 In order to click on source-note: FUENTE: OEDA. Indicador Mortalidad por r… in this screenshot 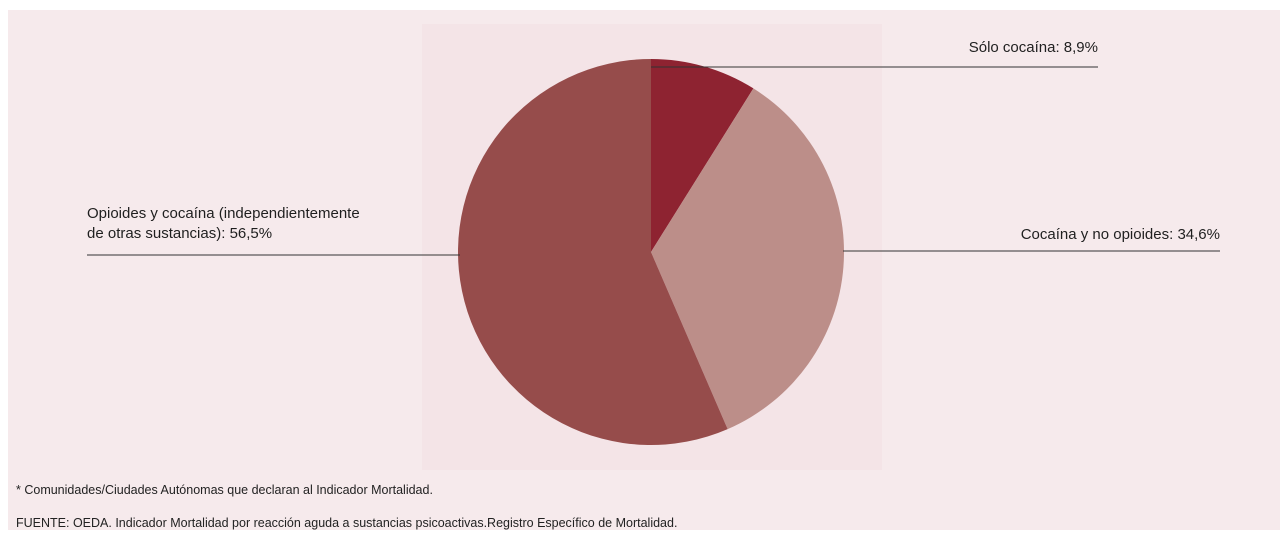, I will do `click(346, 523)`.